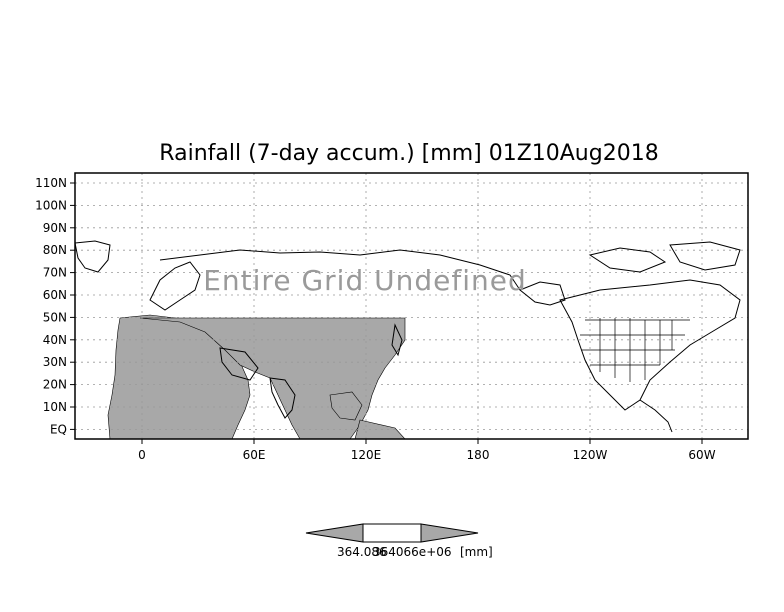 The width and height of the screenshot is (784, 612). I want to click on colorbar-label-mid: 364066e+06, so click(412, 552).